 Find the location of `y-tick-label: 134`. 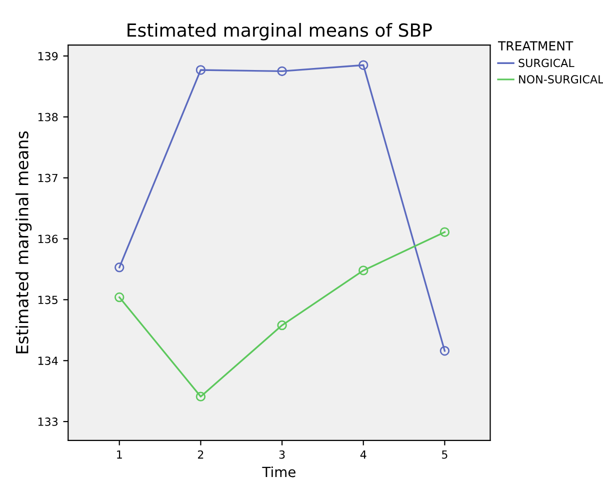

y-tick-label: 134 is located at coordinates (48, 361).